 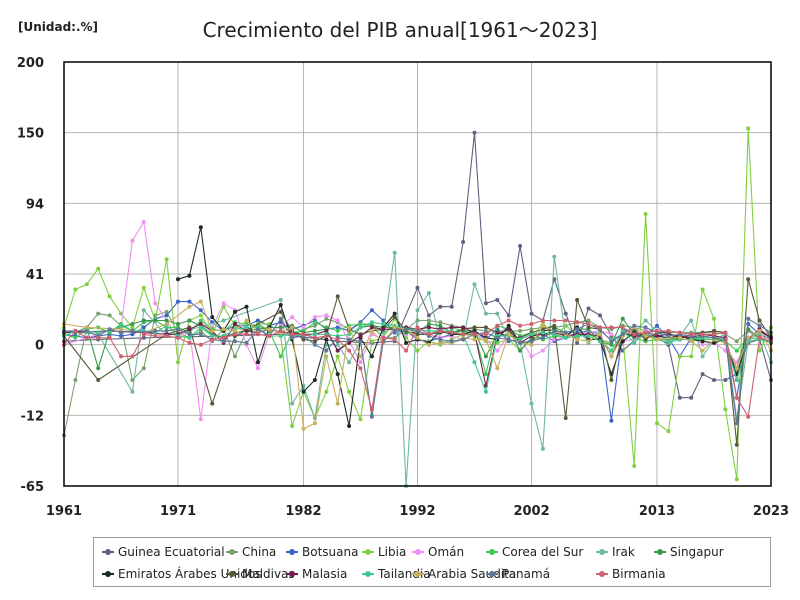 I want to click on legend-label: Arabia Saudita, so click(x=472, y=574).